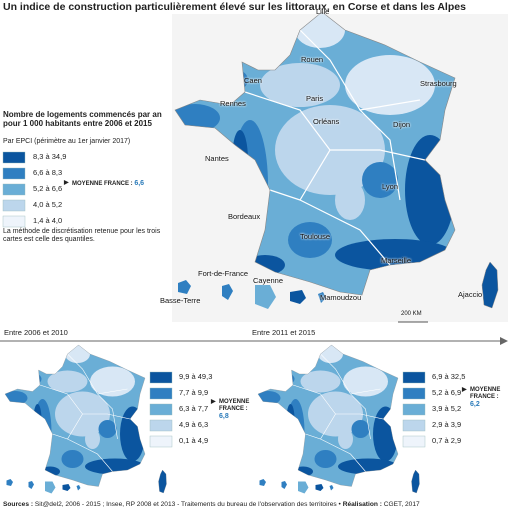  What do you see at coordinates (196, 376) in the screenshot?
I see `legend-label: 9,9 à 49,3` at bounding box center [196, 376].